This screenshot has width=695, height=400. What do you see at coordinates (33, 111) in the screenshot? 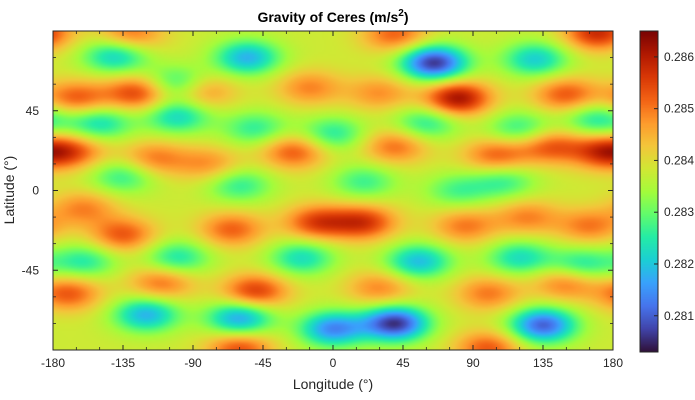
I see `y-tick-label: 45` at bounding box center [33, 111].